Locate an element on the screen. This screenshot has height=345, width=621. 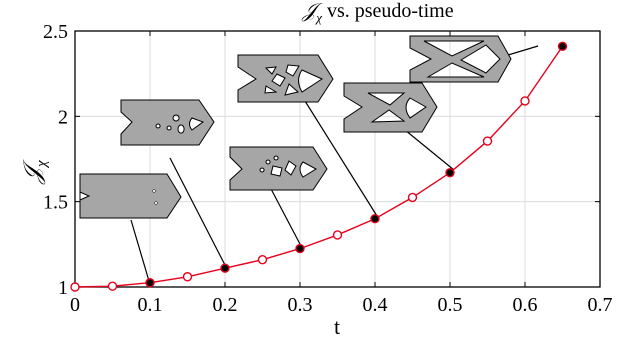
design-thumbnail-t065 is located at coordinates (460, 59).